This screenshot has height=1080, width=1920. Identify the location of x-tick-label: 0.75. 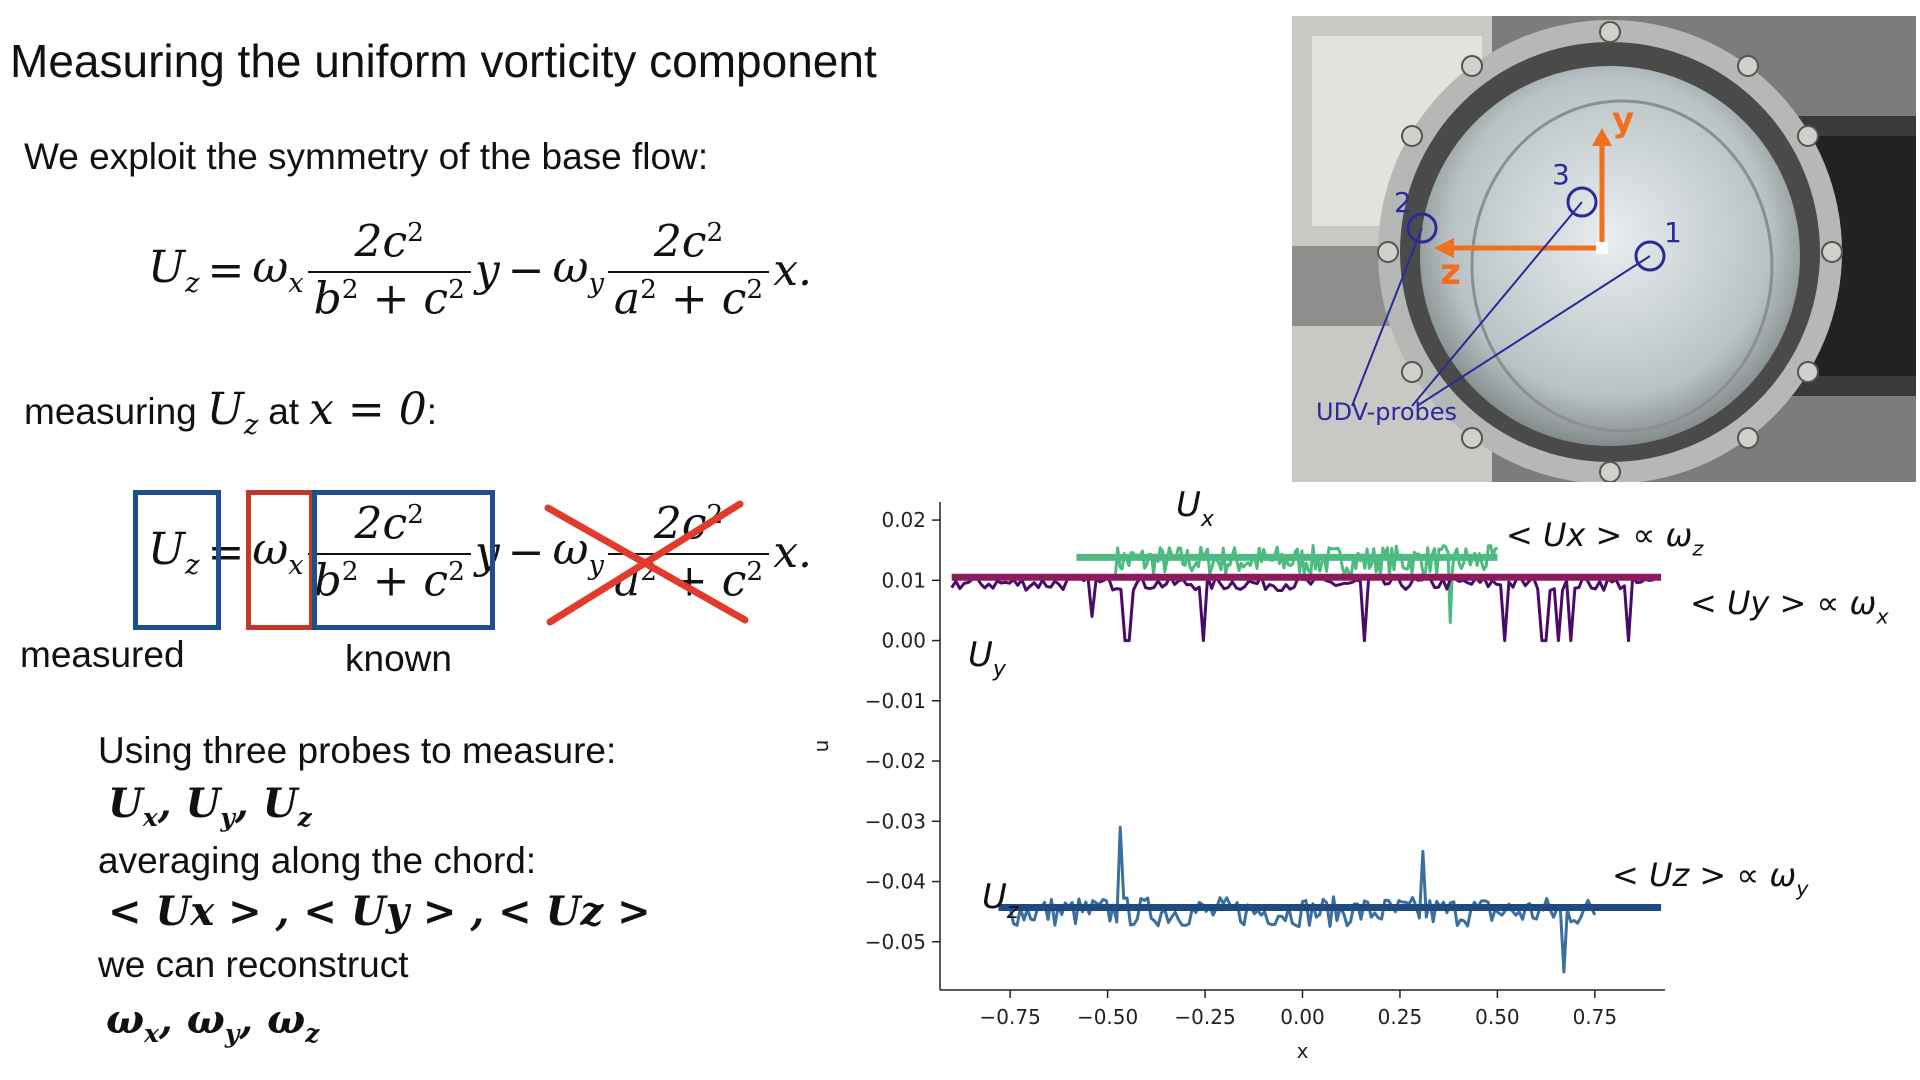
(1595, 1017).